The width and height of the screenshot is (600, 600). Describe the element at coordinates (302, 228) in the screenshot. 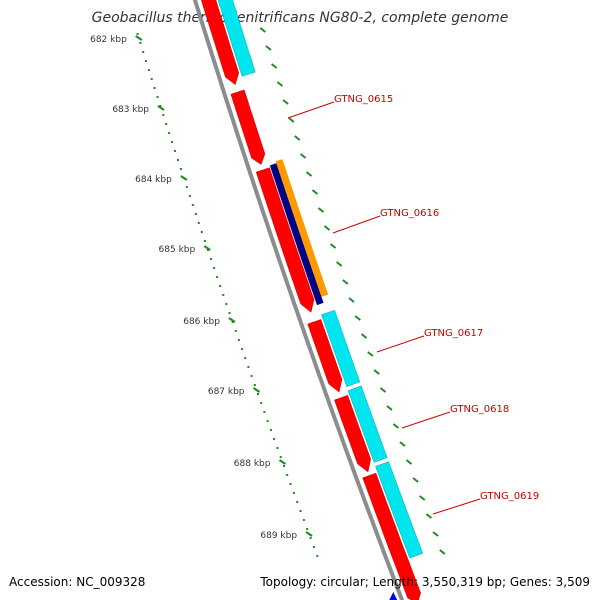

I see `orange-gene` at that location.